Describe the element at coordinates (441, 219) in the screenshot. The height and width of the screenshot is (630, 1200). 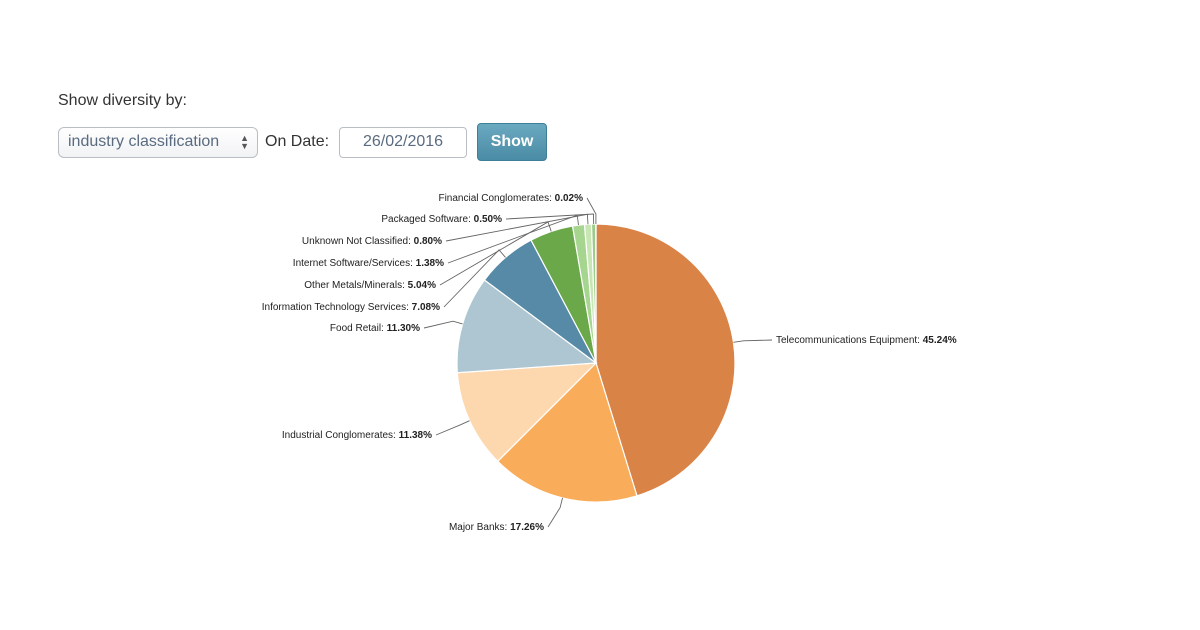
I see `slice-label: Packaged Software: 0.50%` at that location.